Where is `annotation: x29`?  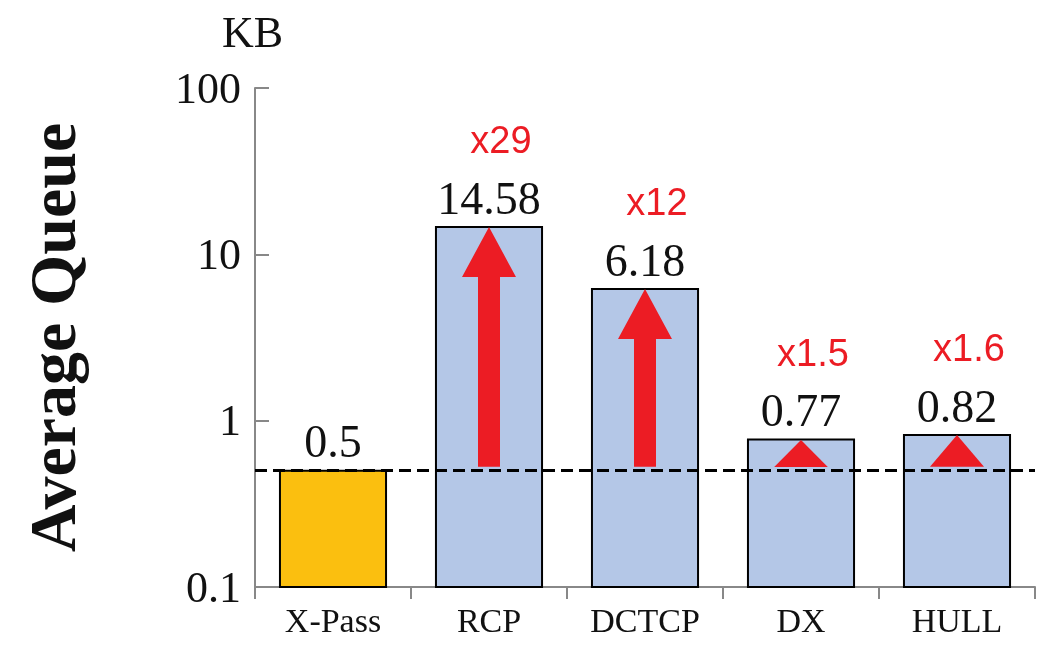 annotation: x29 is located at coordinates (501, 140).